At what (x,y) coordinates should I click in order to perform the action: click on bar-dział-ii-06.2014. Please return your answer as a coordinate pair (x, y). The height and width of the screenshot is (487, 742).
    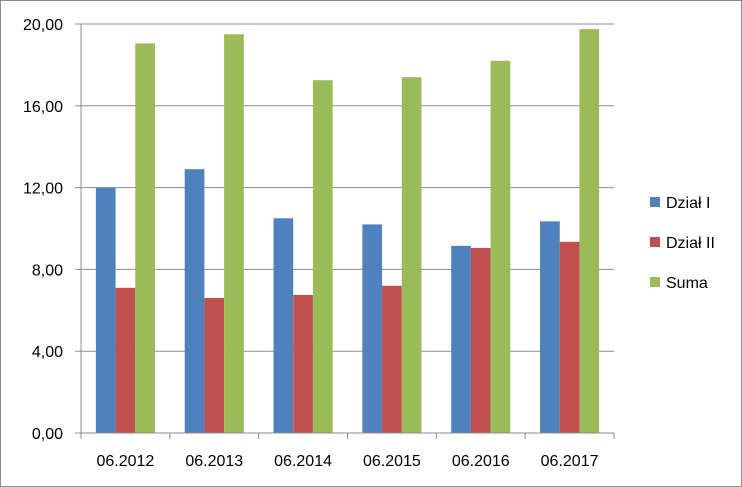
    Looking at the image, I should click on (303, 363).